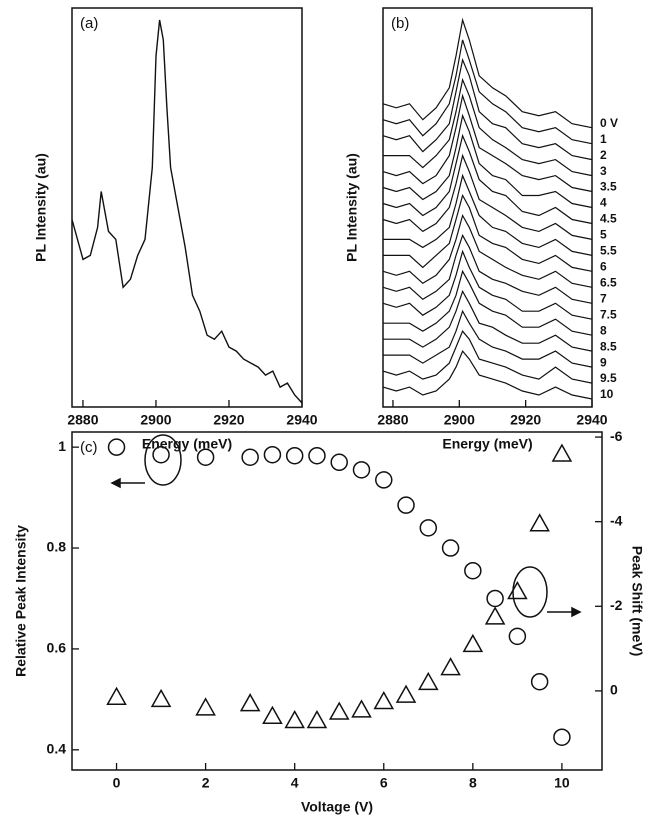  I want to click on series-label: 8, so click(603, 330).